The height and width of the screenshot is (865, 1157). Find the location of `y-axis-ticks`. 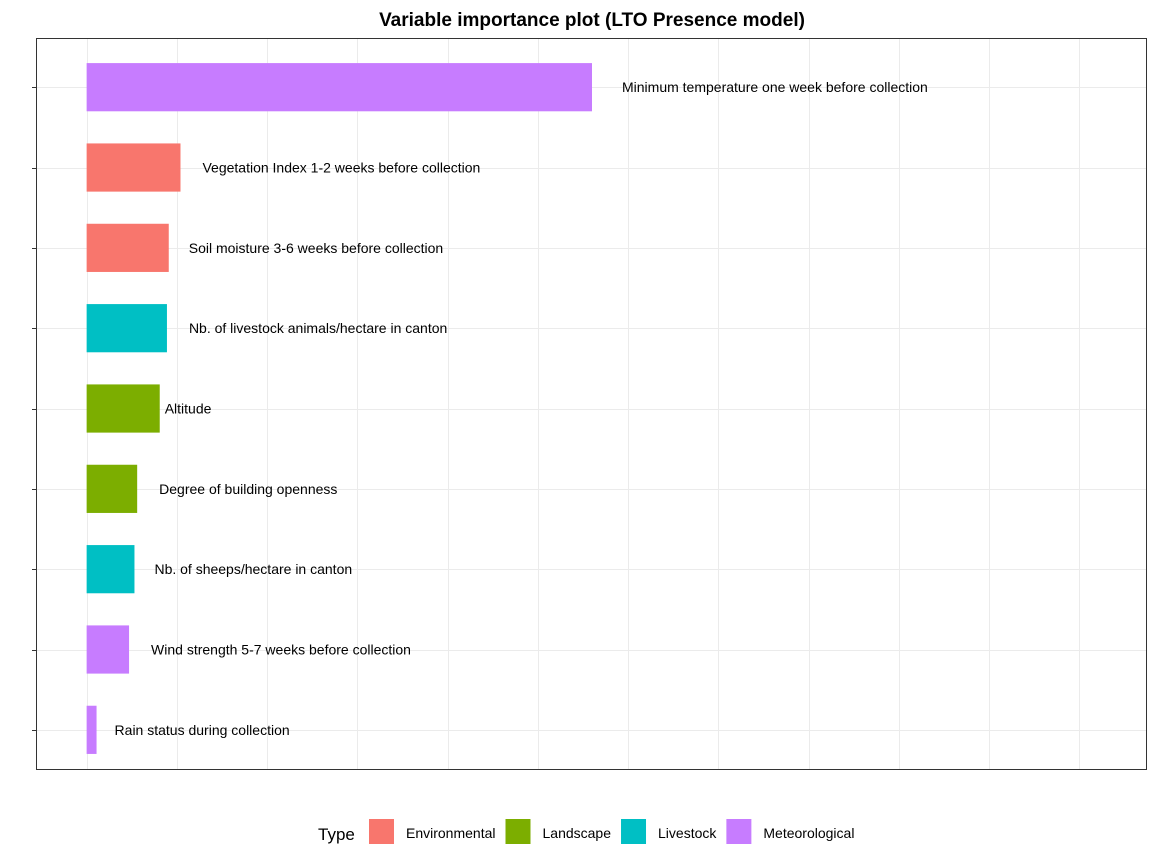

y-axis-ticks is located at coordinates (34, 409).